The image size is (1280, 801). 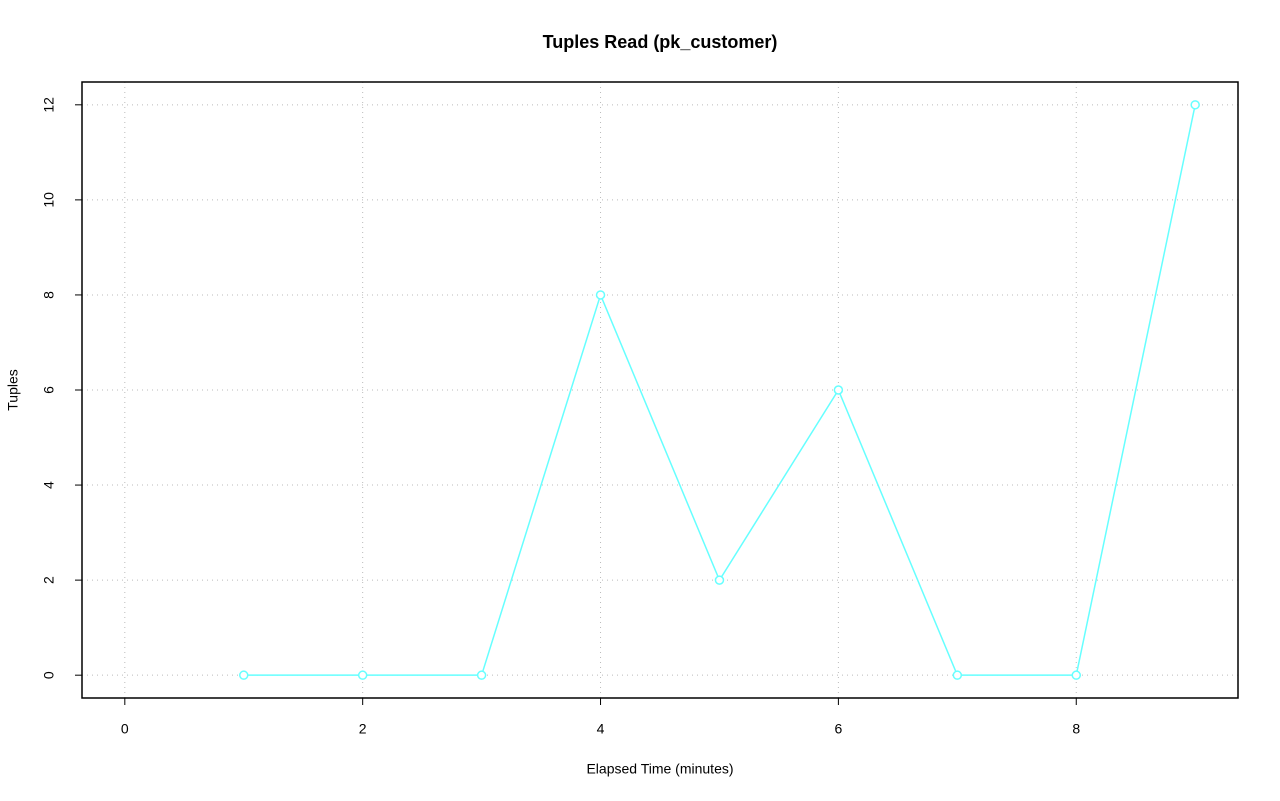 What do you see at coordinates (601, 729) in the screenshot?
I see `x-tick-label: 4` at bounding box center [601, 729].